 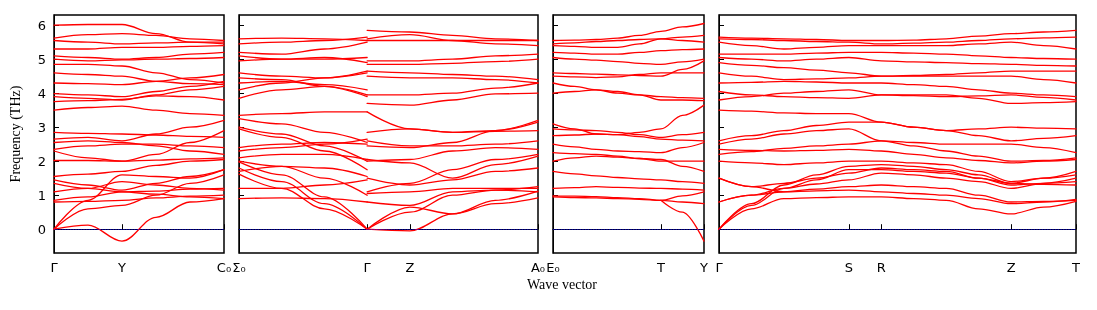 I want to click on y-tick-label: 4, so click(x=41, y=93).